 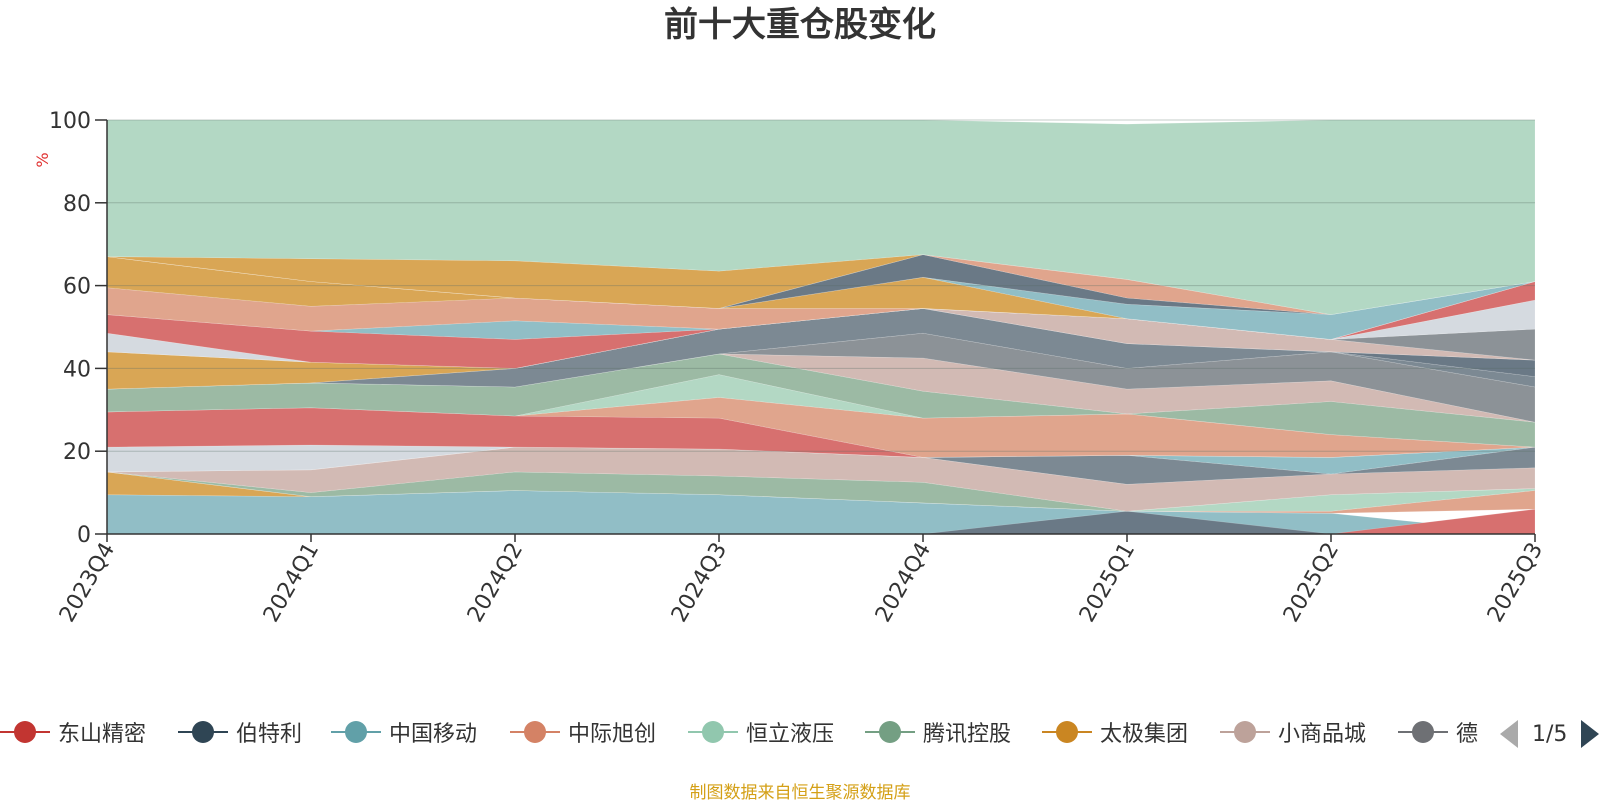 I want to click on x-tick-label: 2024Q1, so click(x=291, y=583).